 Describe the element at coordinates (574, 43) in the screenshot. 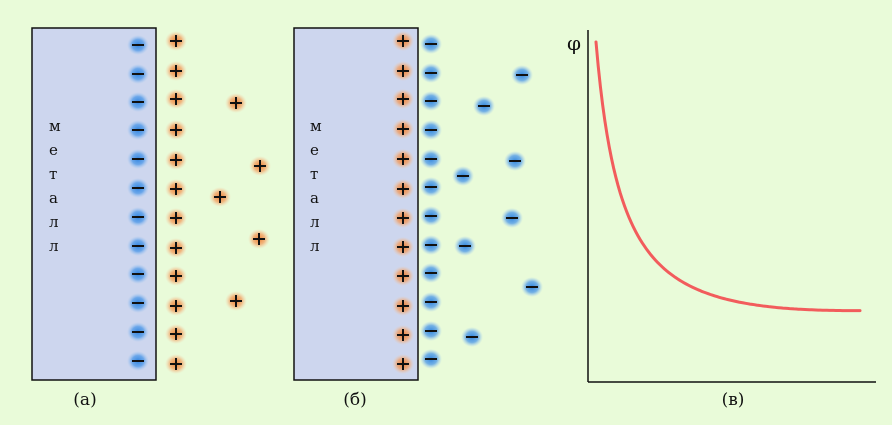

I see `y-axis-label: φ` at that location.